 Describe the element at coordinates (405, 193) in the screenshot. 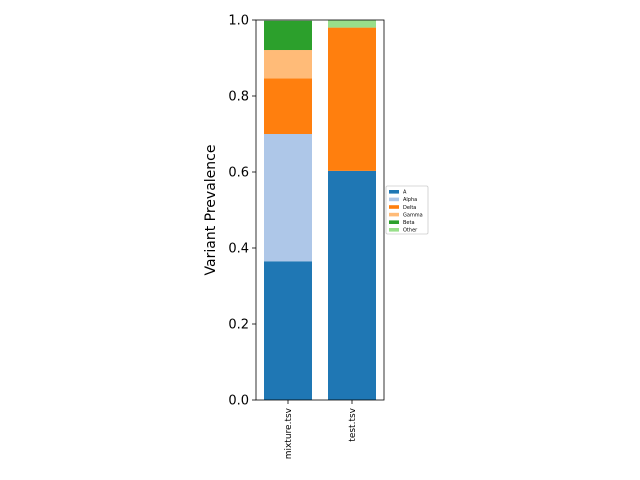

I see `legend-label-a: A` at that location.